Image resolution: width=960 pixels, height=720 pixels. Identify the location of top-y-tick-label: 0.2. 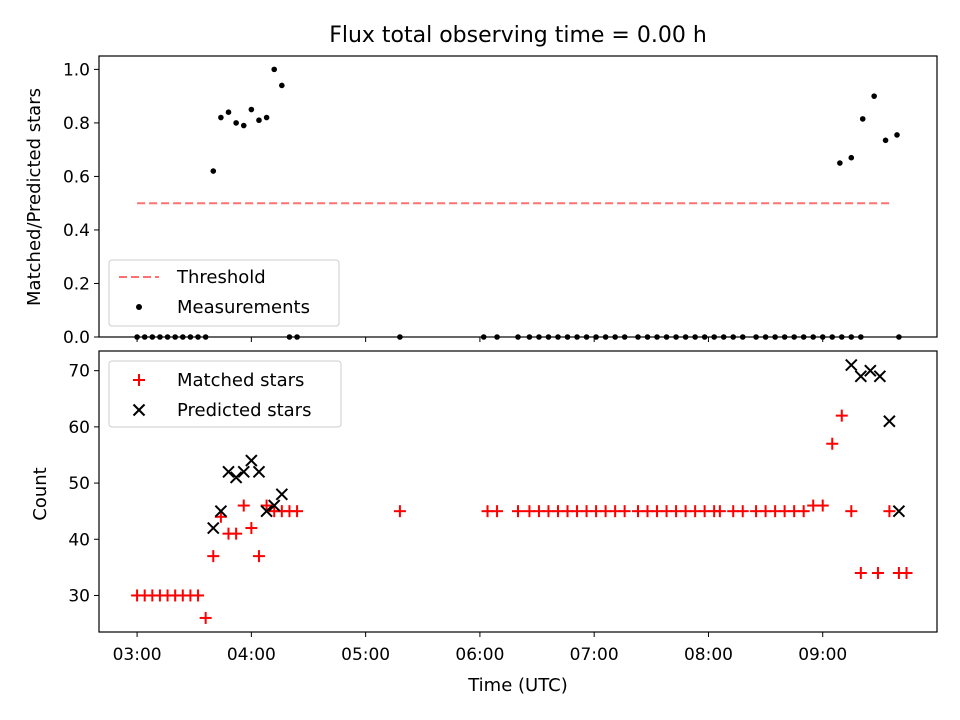
(76, 284).